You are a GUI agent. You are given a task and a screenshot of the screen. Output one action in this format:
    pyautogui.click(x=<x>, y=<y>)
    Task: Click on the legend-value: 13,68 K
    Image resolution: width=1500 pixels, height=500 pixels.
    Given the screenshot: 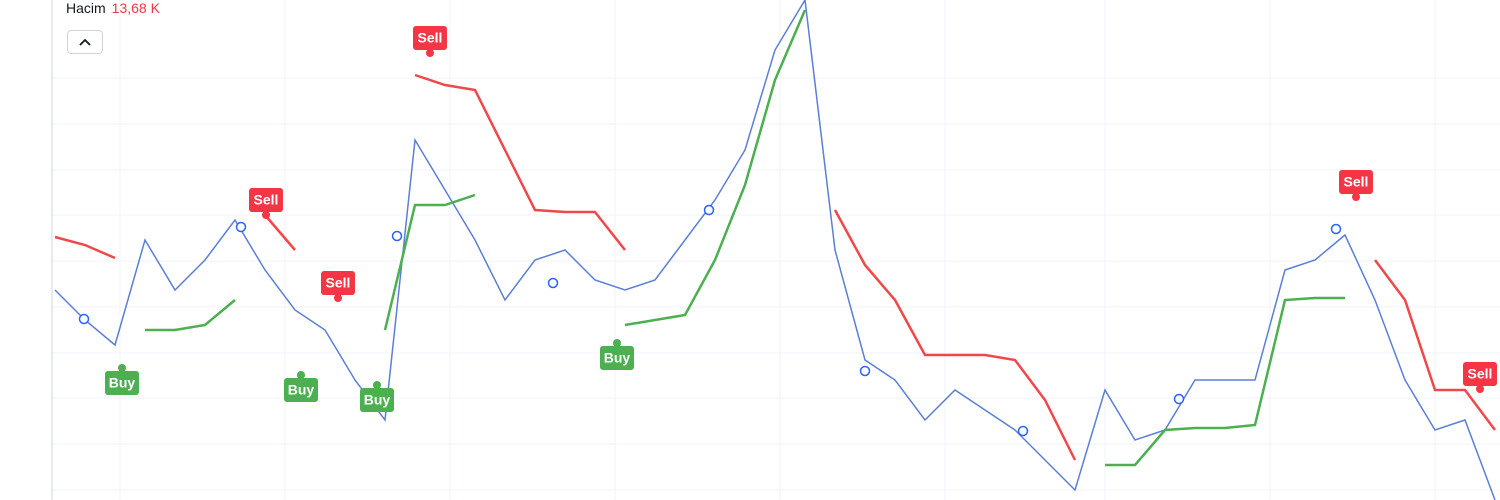 What is the action you would take?
    pyautogui.click(x=135, y=8)
    